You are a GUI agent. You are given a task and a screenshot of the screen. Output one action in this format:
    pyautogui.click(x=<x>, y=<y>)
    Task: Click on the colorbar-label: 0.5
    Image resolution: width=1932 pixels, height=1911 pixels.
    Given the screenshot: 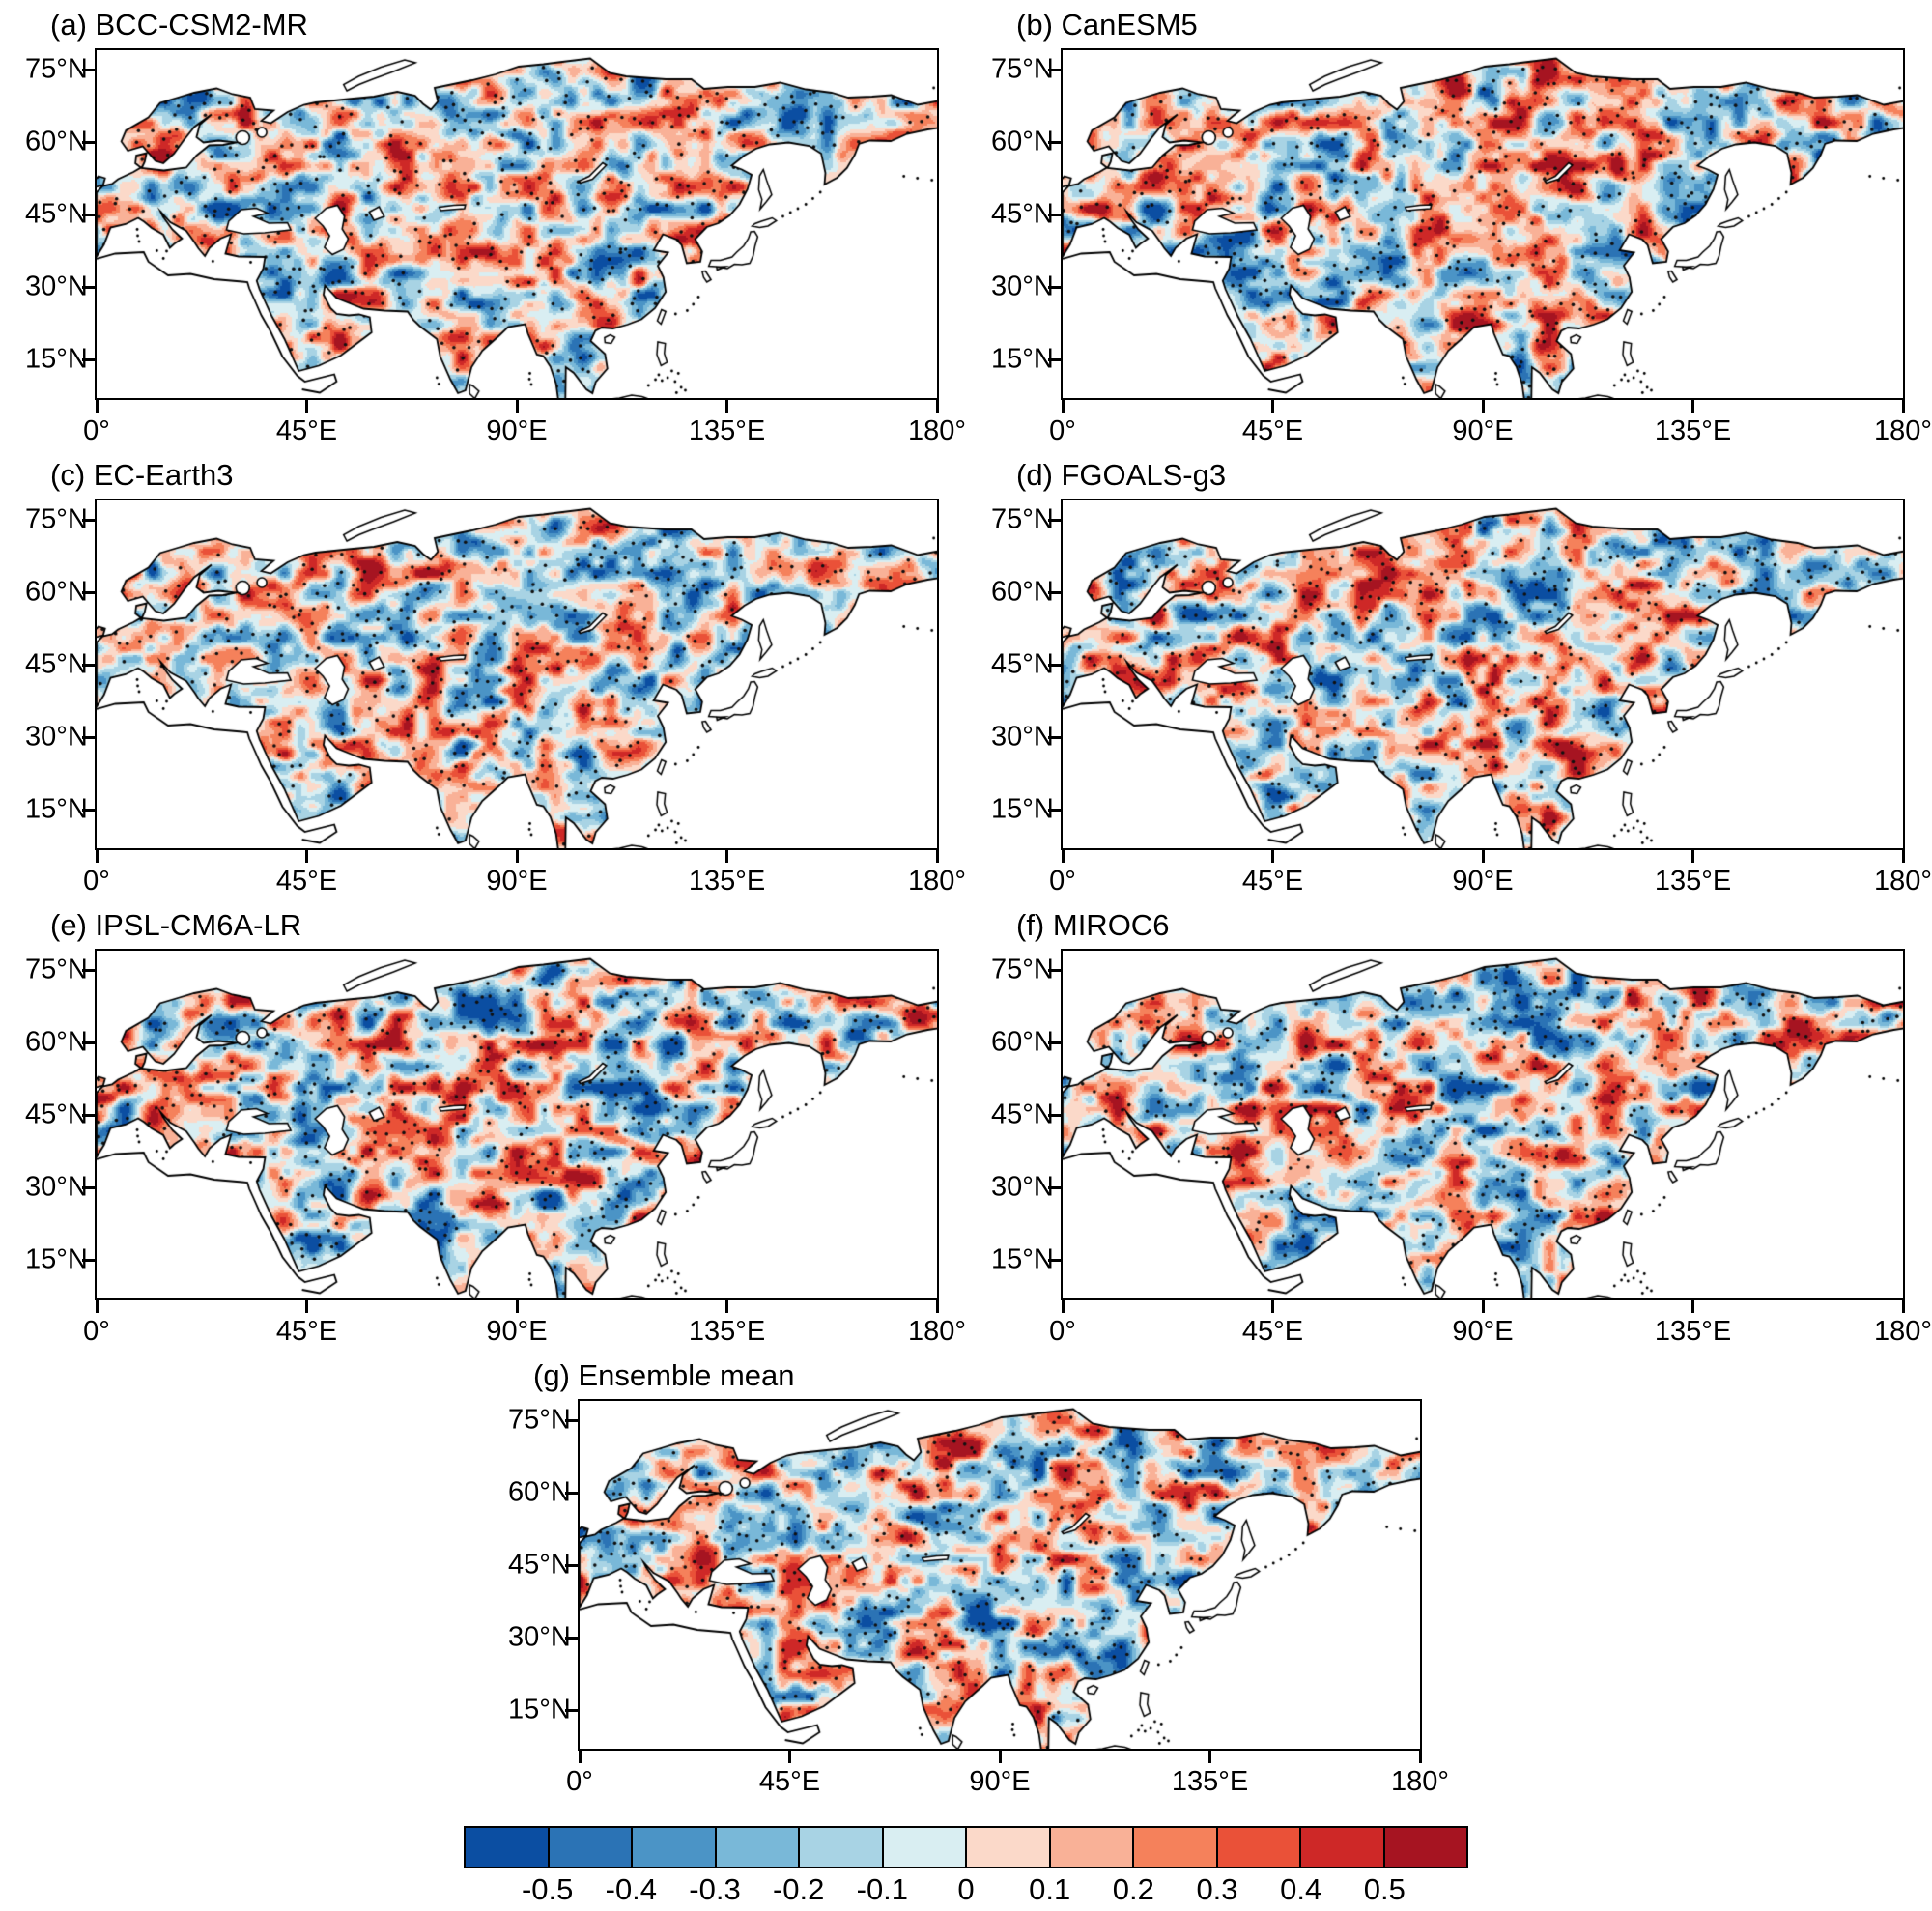 What is the action you would take?
    pyautogui.click(x=1384, y=1889)
    